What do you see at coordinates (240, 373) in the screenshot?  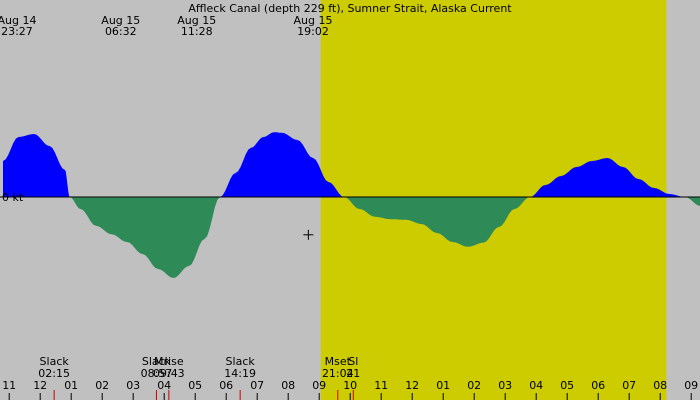 I see `event-time: 14:19` at bounding box center [240, 373].